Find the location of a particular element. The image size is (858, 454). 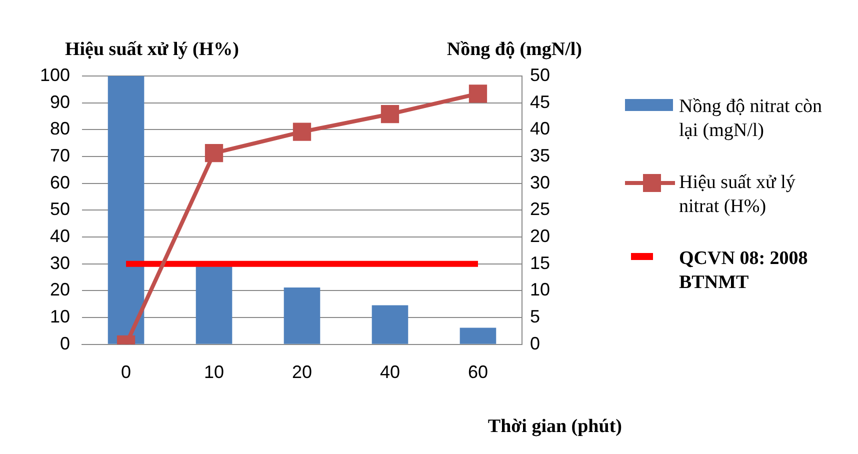

y2-tick-label: 0 is located at coordinates (535, 343).